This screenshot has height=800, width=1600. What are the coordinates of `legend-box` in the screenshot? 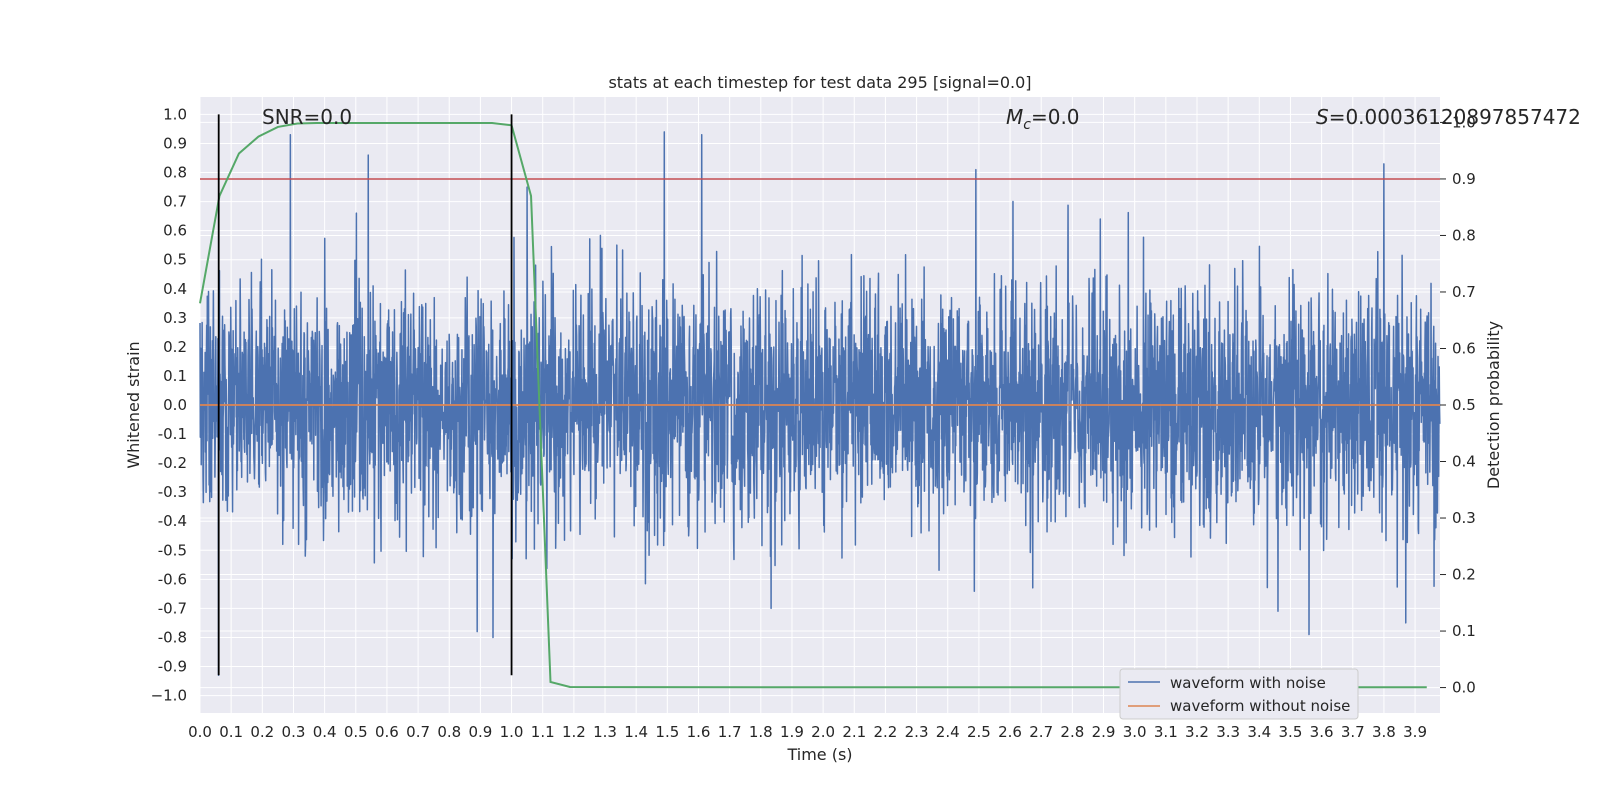 It's located at (1239, 694).